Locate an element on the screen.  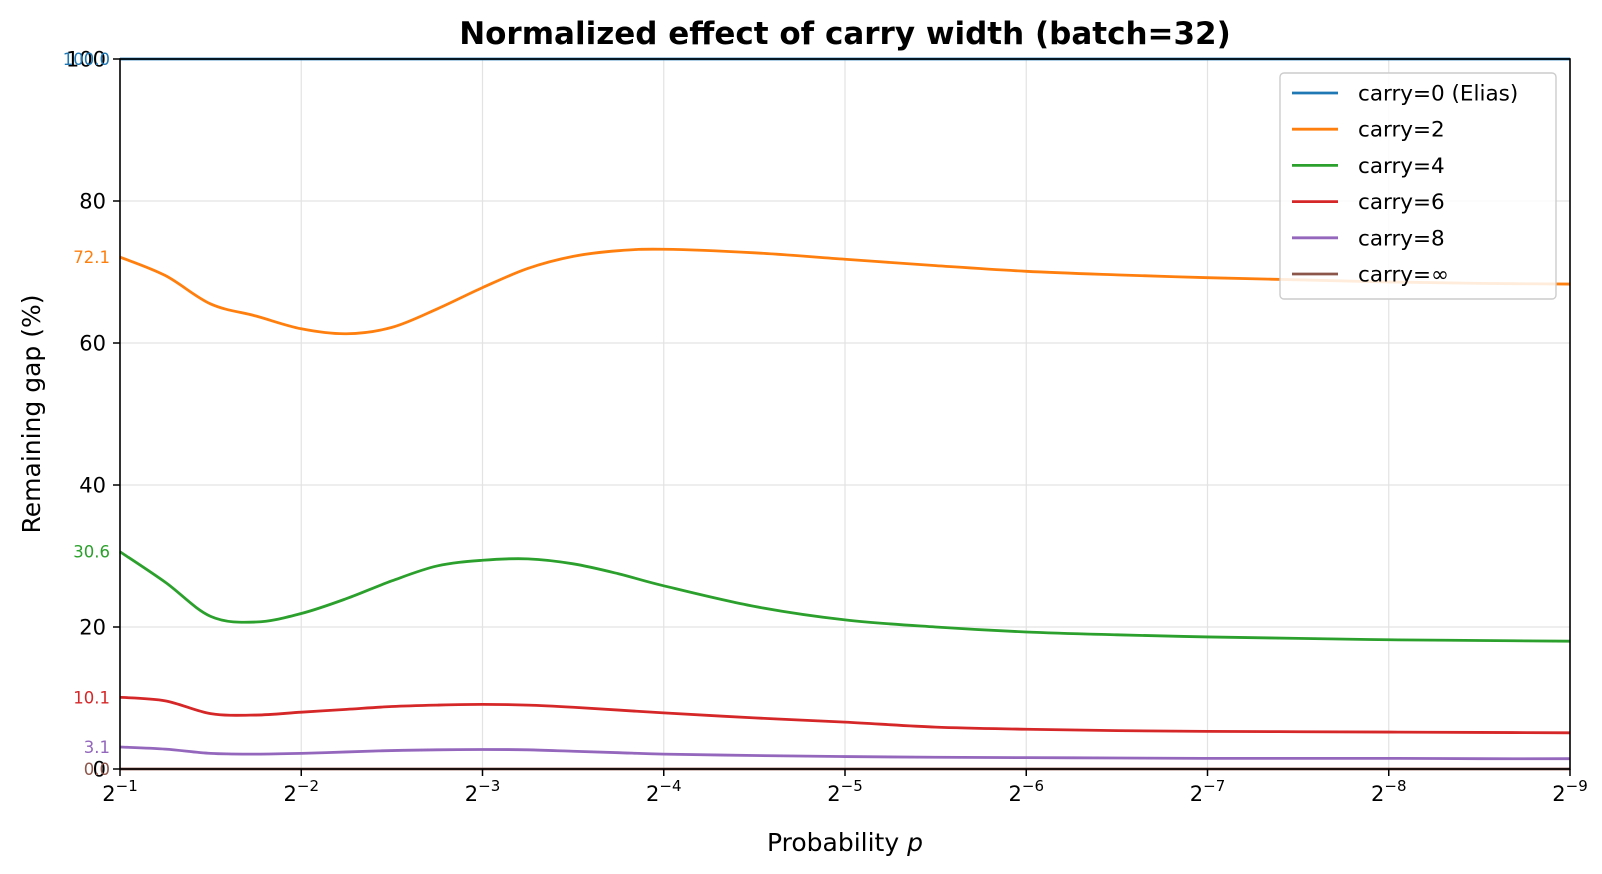
x-tick-exponent: −4 is located at coordinates (670, 786).